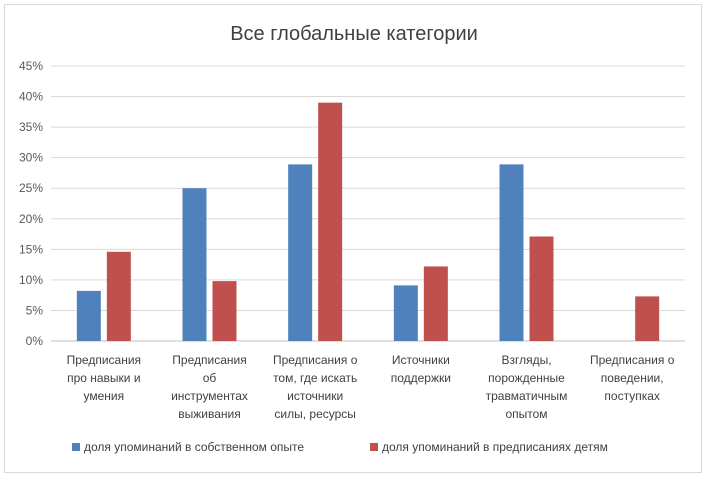 Image resolution: width=708 pixels, height=479 pixels. Describe the element at coordinates (31, 127) in the screenshot. I see `y-tick-label: 35%` at that location.